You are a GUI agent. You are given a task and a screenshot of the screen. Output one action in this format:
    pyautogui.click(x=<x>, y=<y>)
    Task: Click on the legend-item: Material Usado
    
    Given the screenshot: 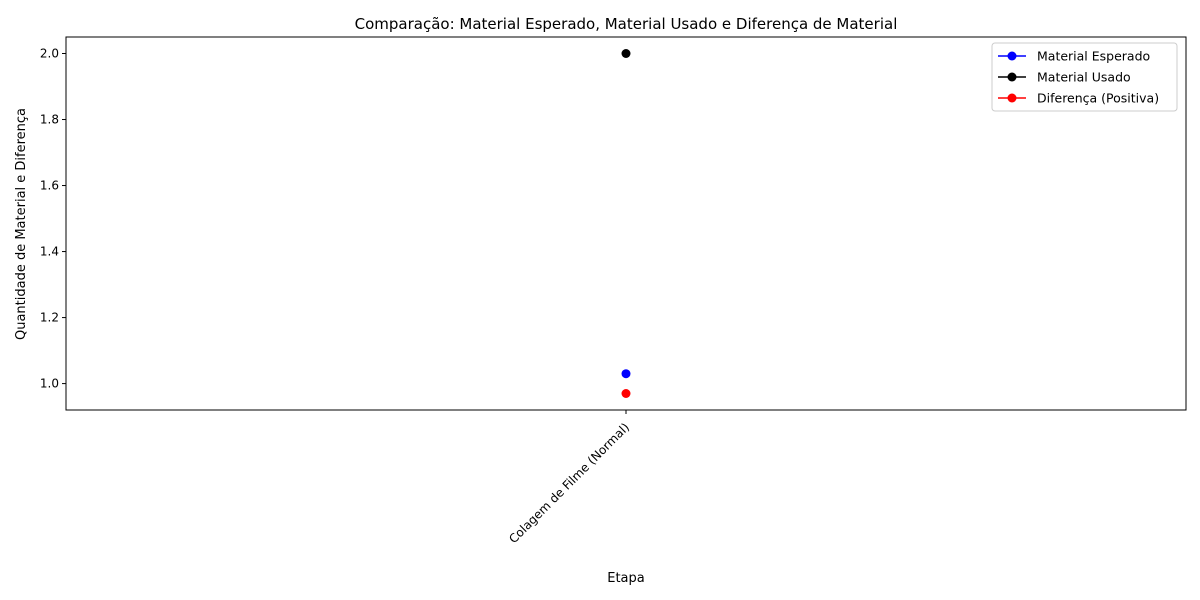 What is the action you would take?
    pyautogui.click(x=1064, y=77)
    